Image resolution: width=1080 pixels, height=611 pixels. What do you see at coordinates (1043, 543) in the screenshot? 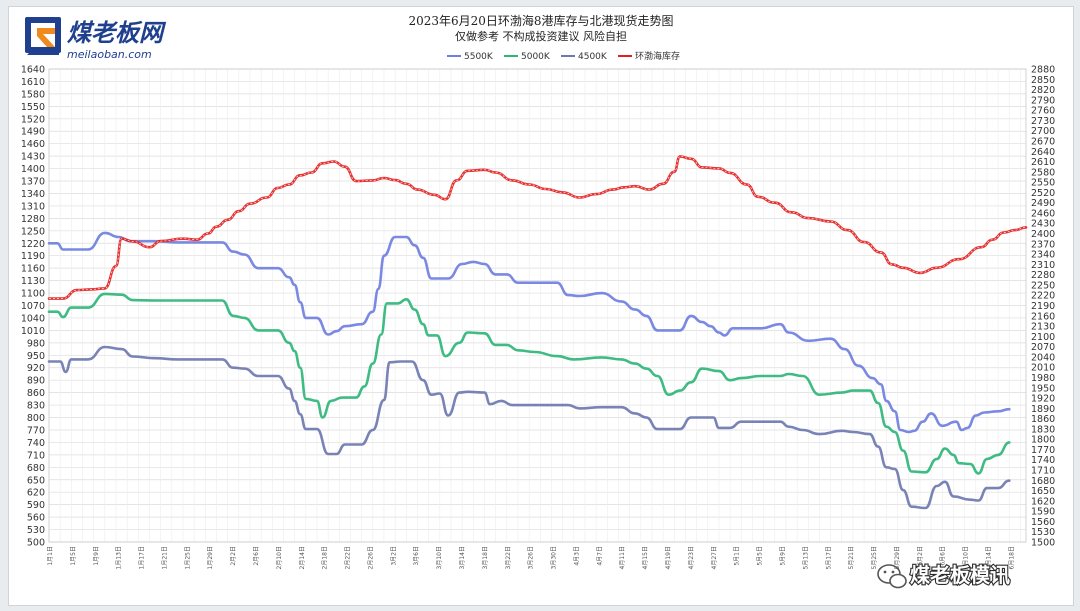
I see `right-tick-label: 1500` at bounding box center [1043, 543].